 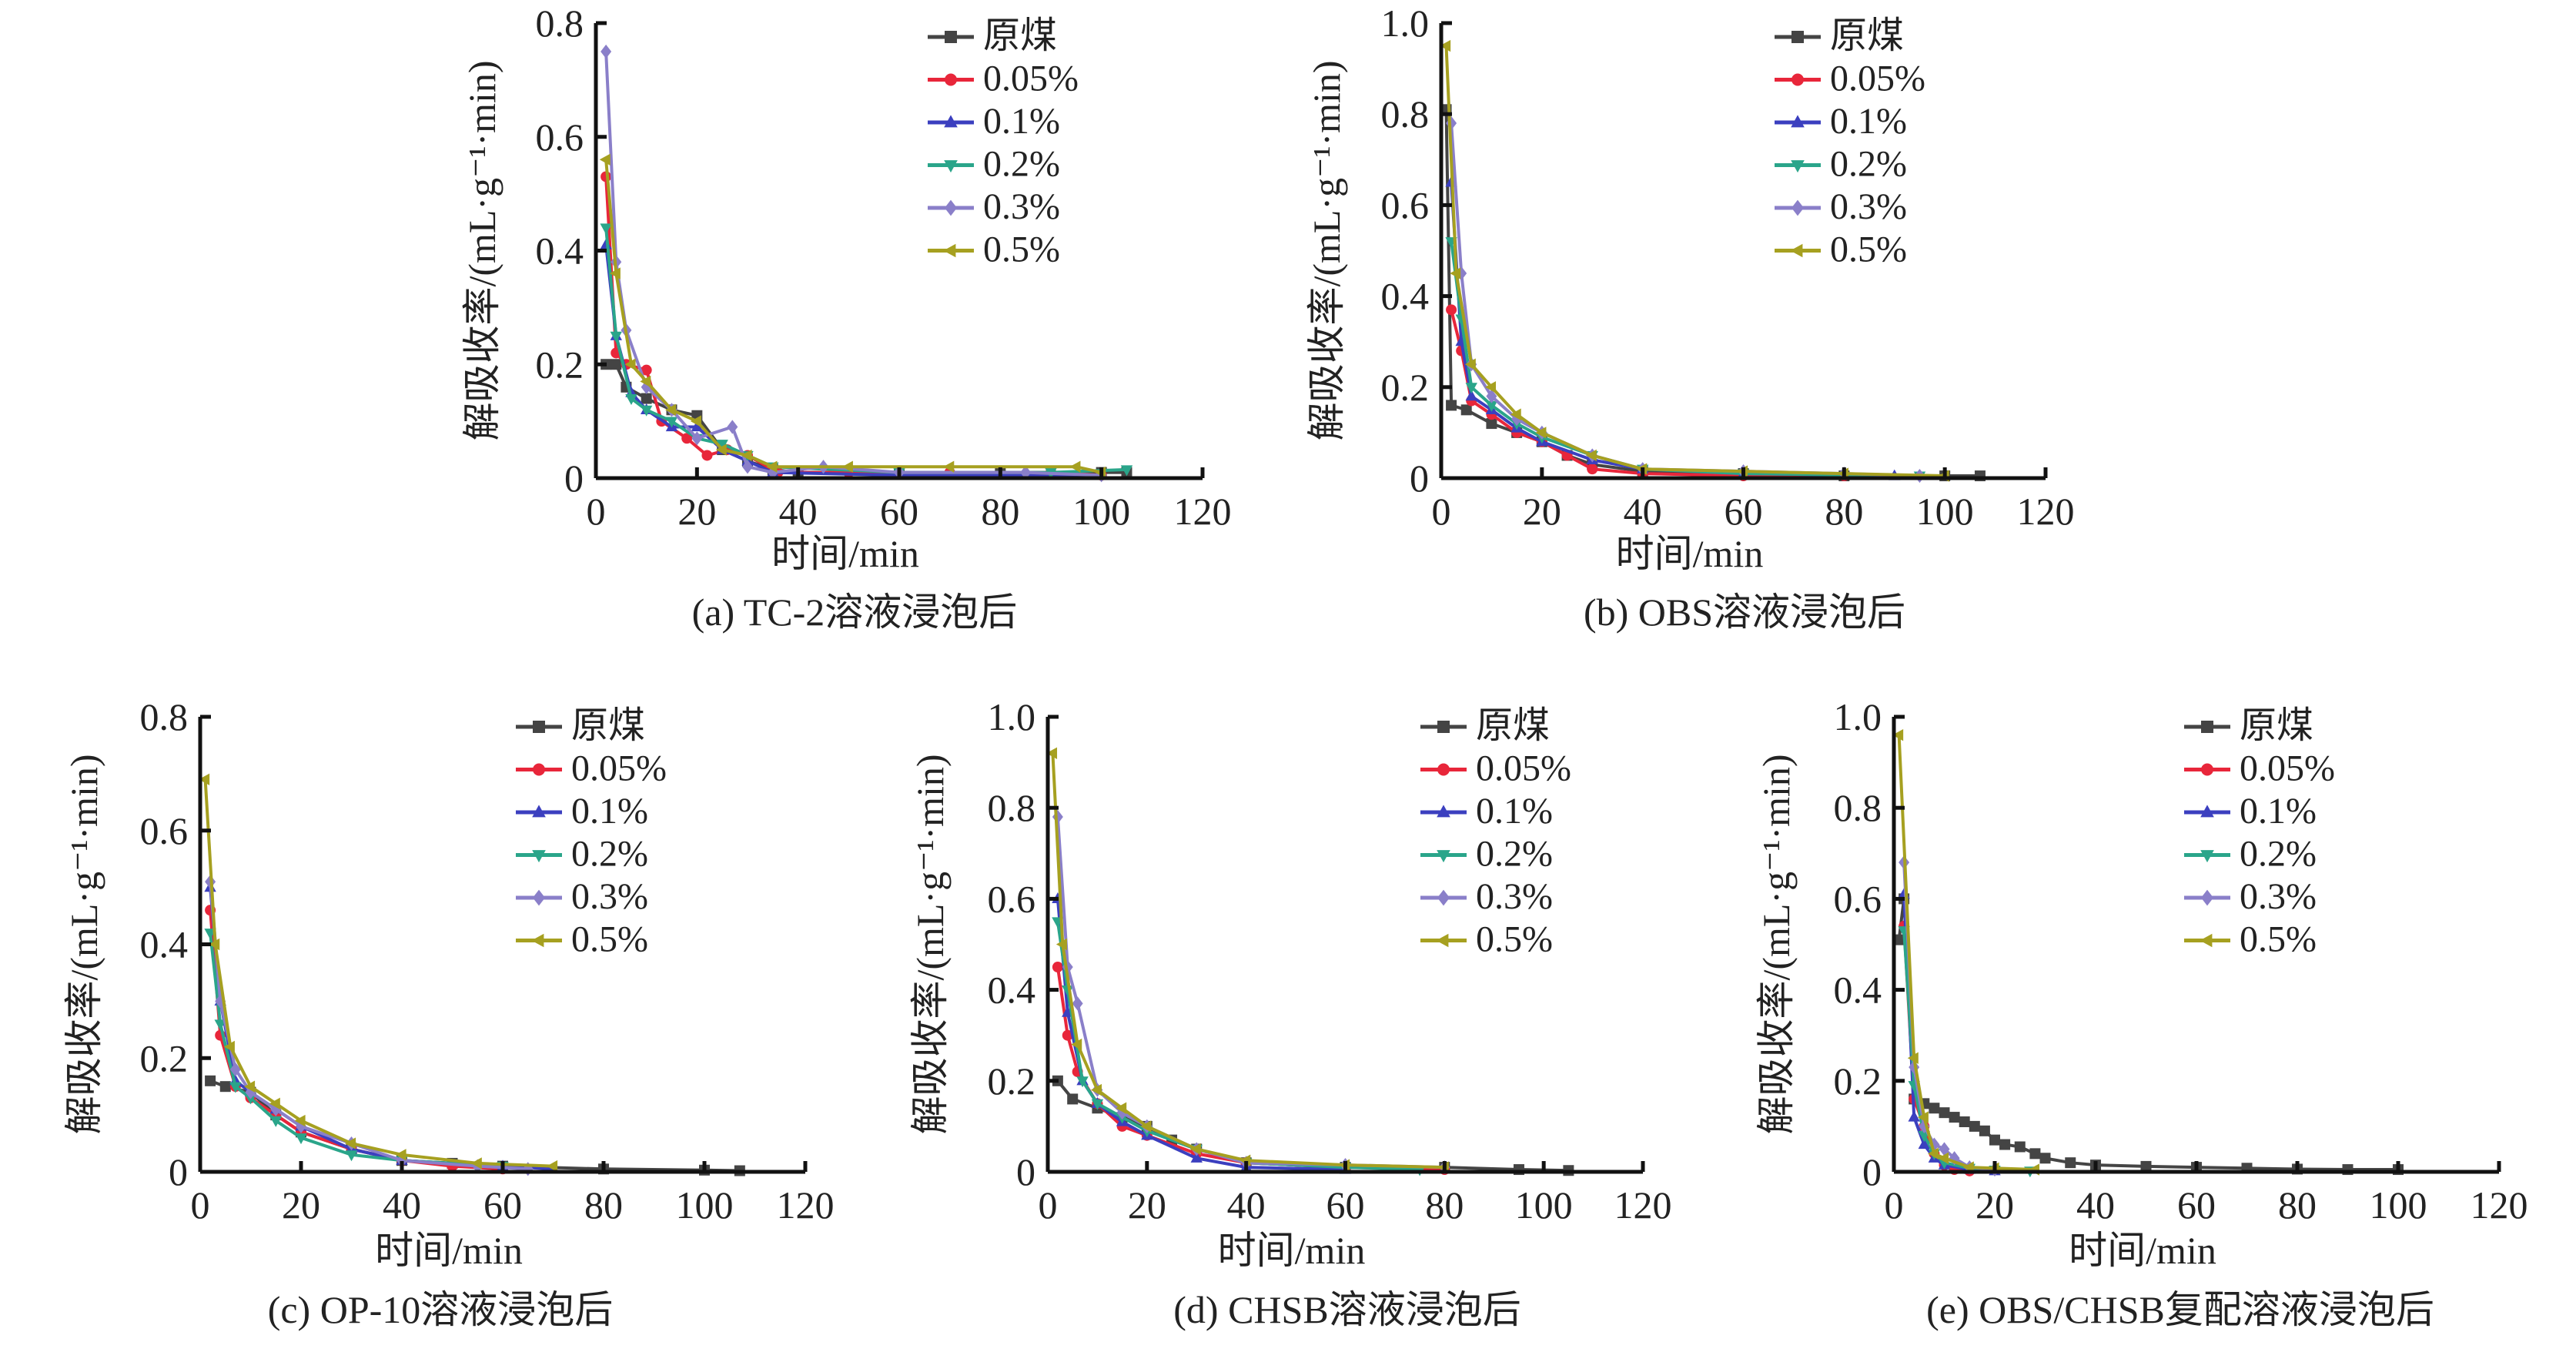 What do you see at coordinates (1347, 1309) in the screenshot?
I see `panel-caption: (d) CHSB溶液浸泡后` at bounding box center [1347, 1309].